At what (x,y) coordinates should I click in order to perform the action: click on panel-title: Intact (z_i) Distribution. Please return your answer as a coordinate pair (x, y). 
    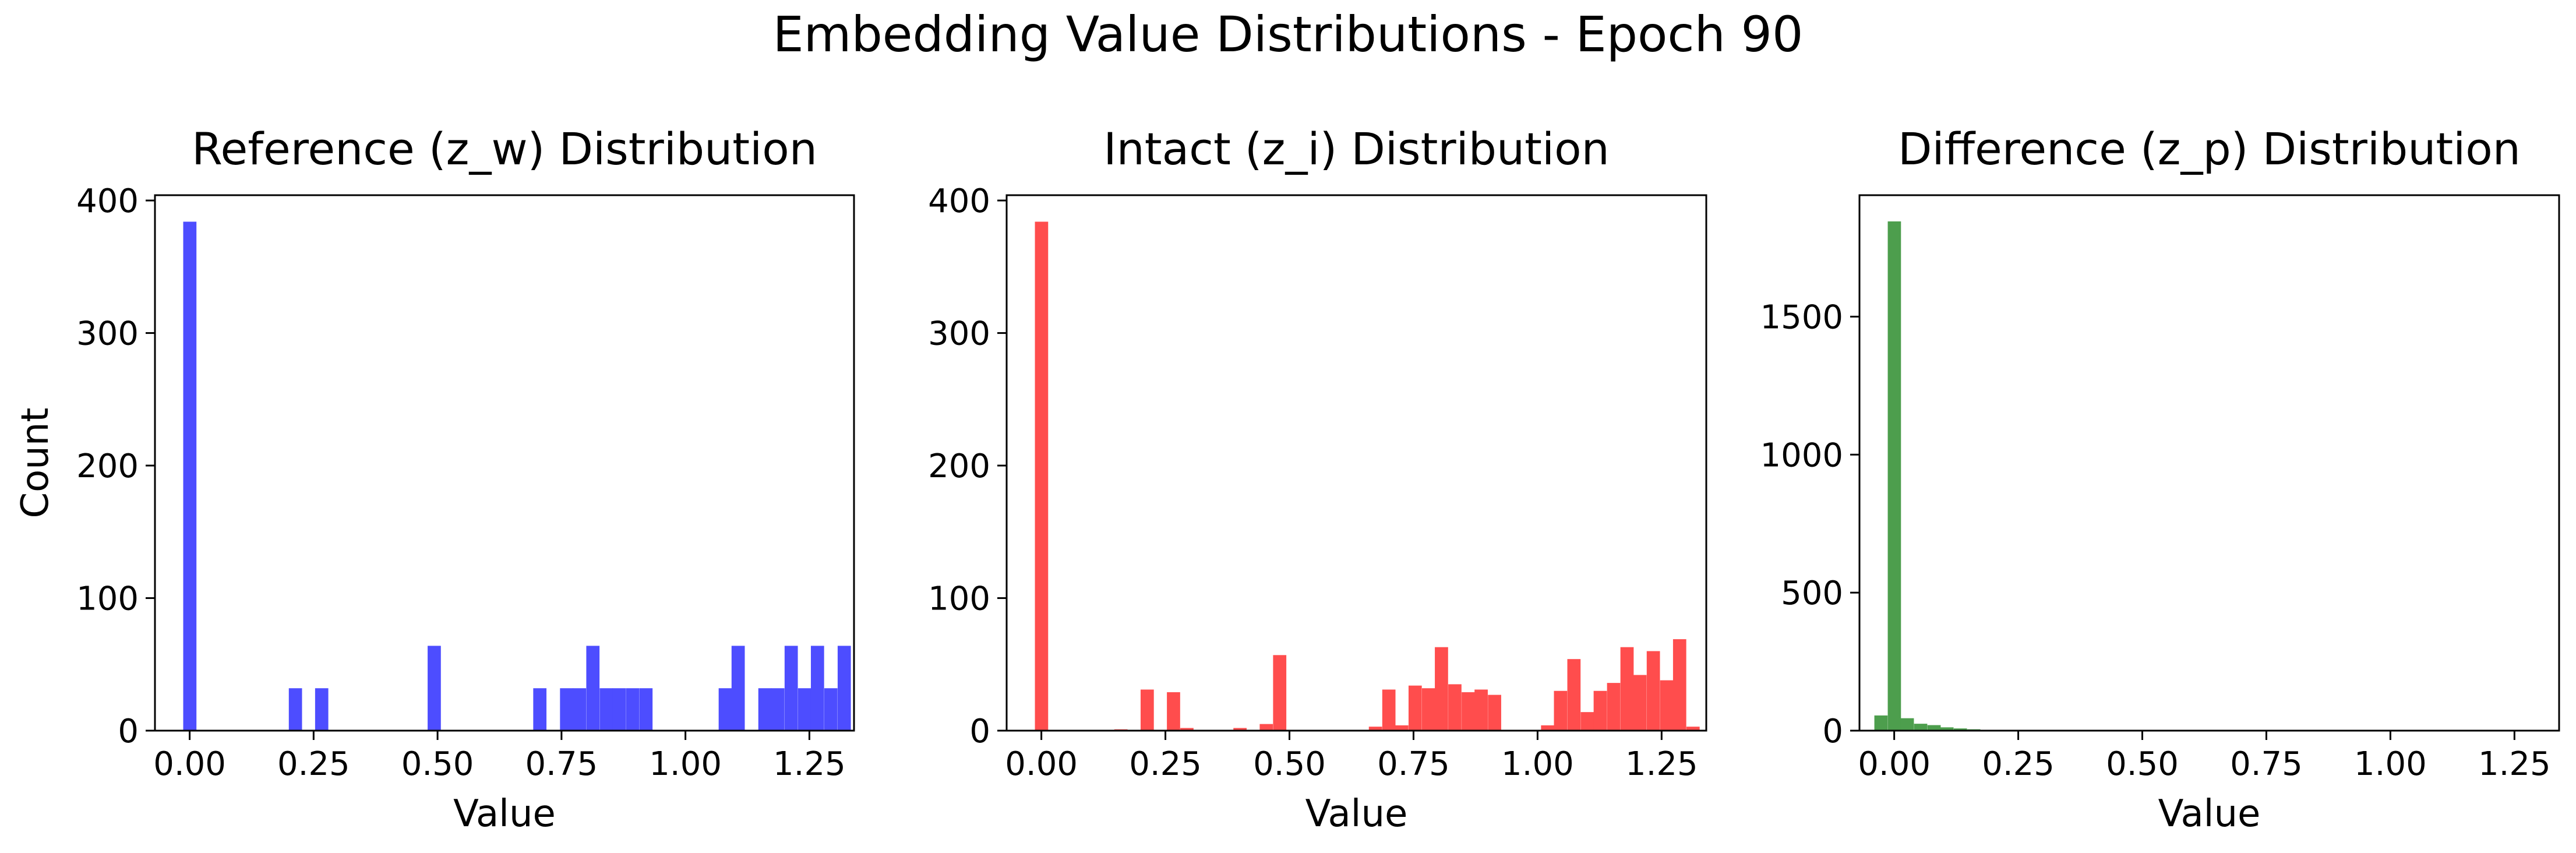
    Looking at the image, I should click on (1357, 149).